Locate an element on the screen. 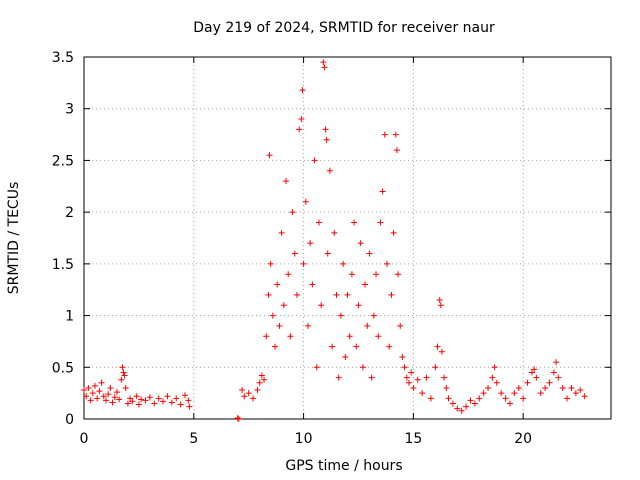  x-tick-label: 5 is located at coordinates (193, 439).